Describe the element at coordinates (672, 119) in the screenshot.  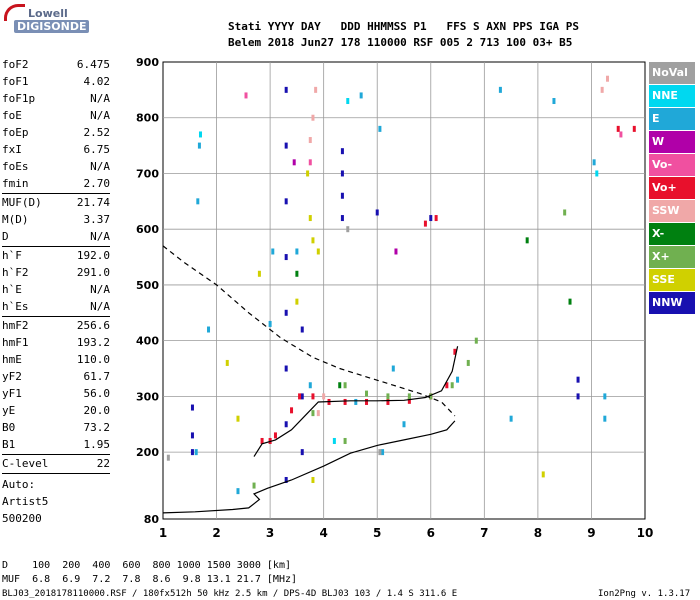
I see `legend-item-e: E` at that location.